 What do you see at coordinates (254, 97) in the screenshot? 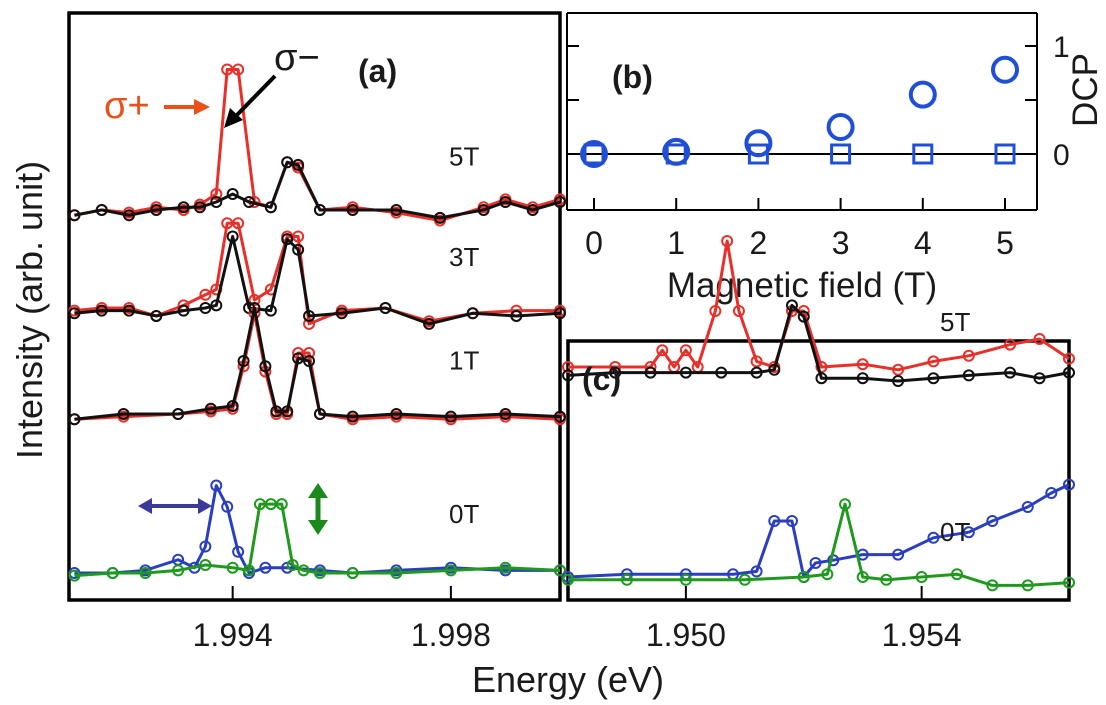
I see `sigma-minus-arrow-shaft` at bounding box center [254, 97].